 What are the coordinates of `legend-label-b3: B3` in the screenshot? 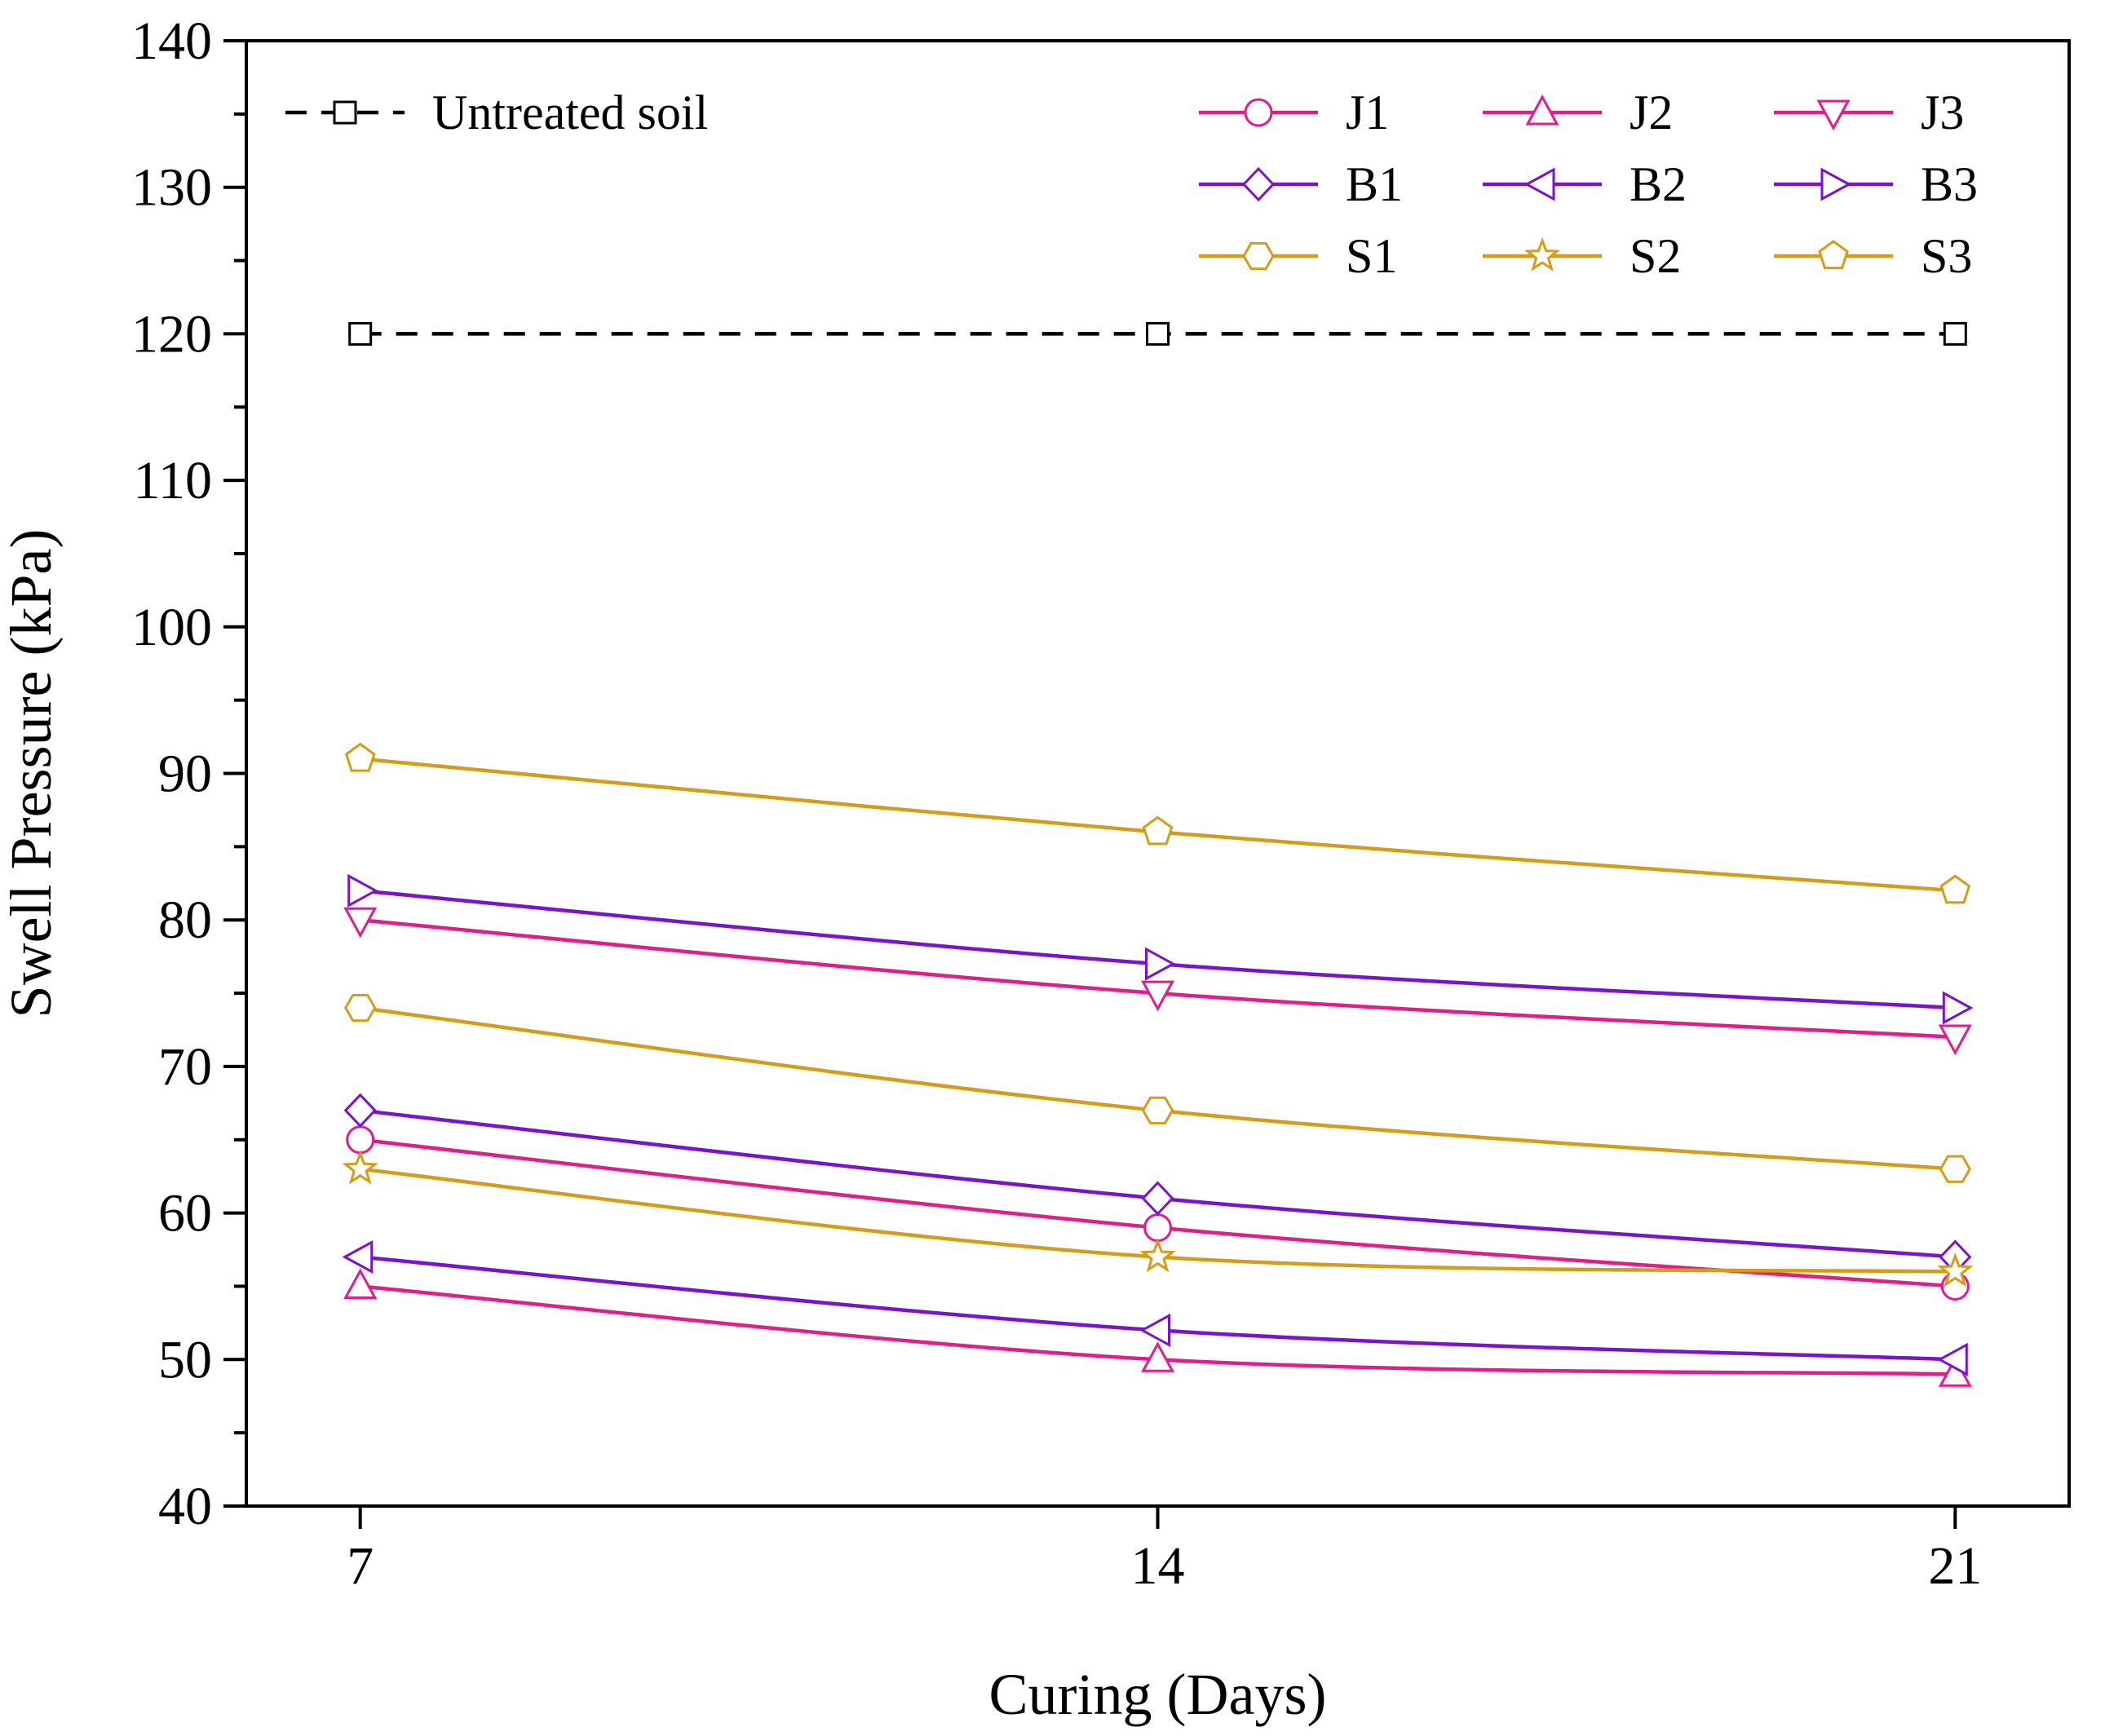 It's located at (1950, 184).